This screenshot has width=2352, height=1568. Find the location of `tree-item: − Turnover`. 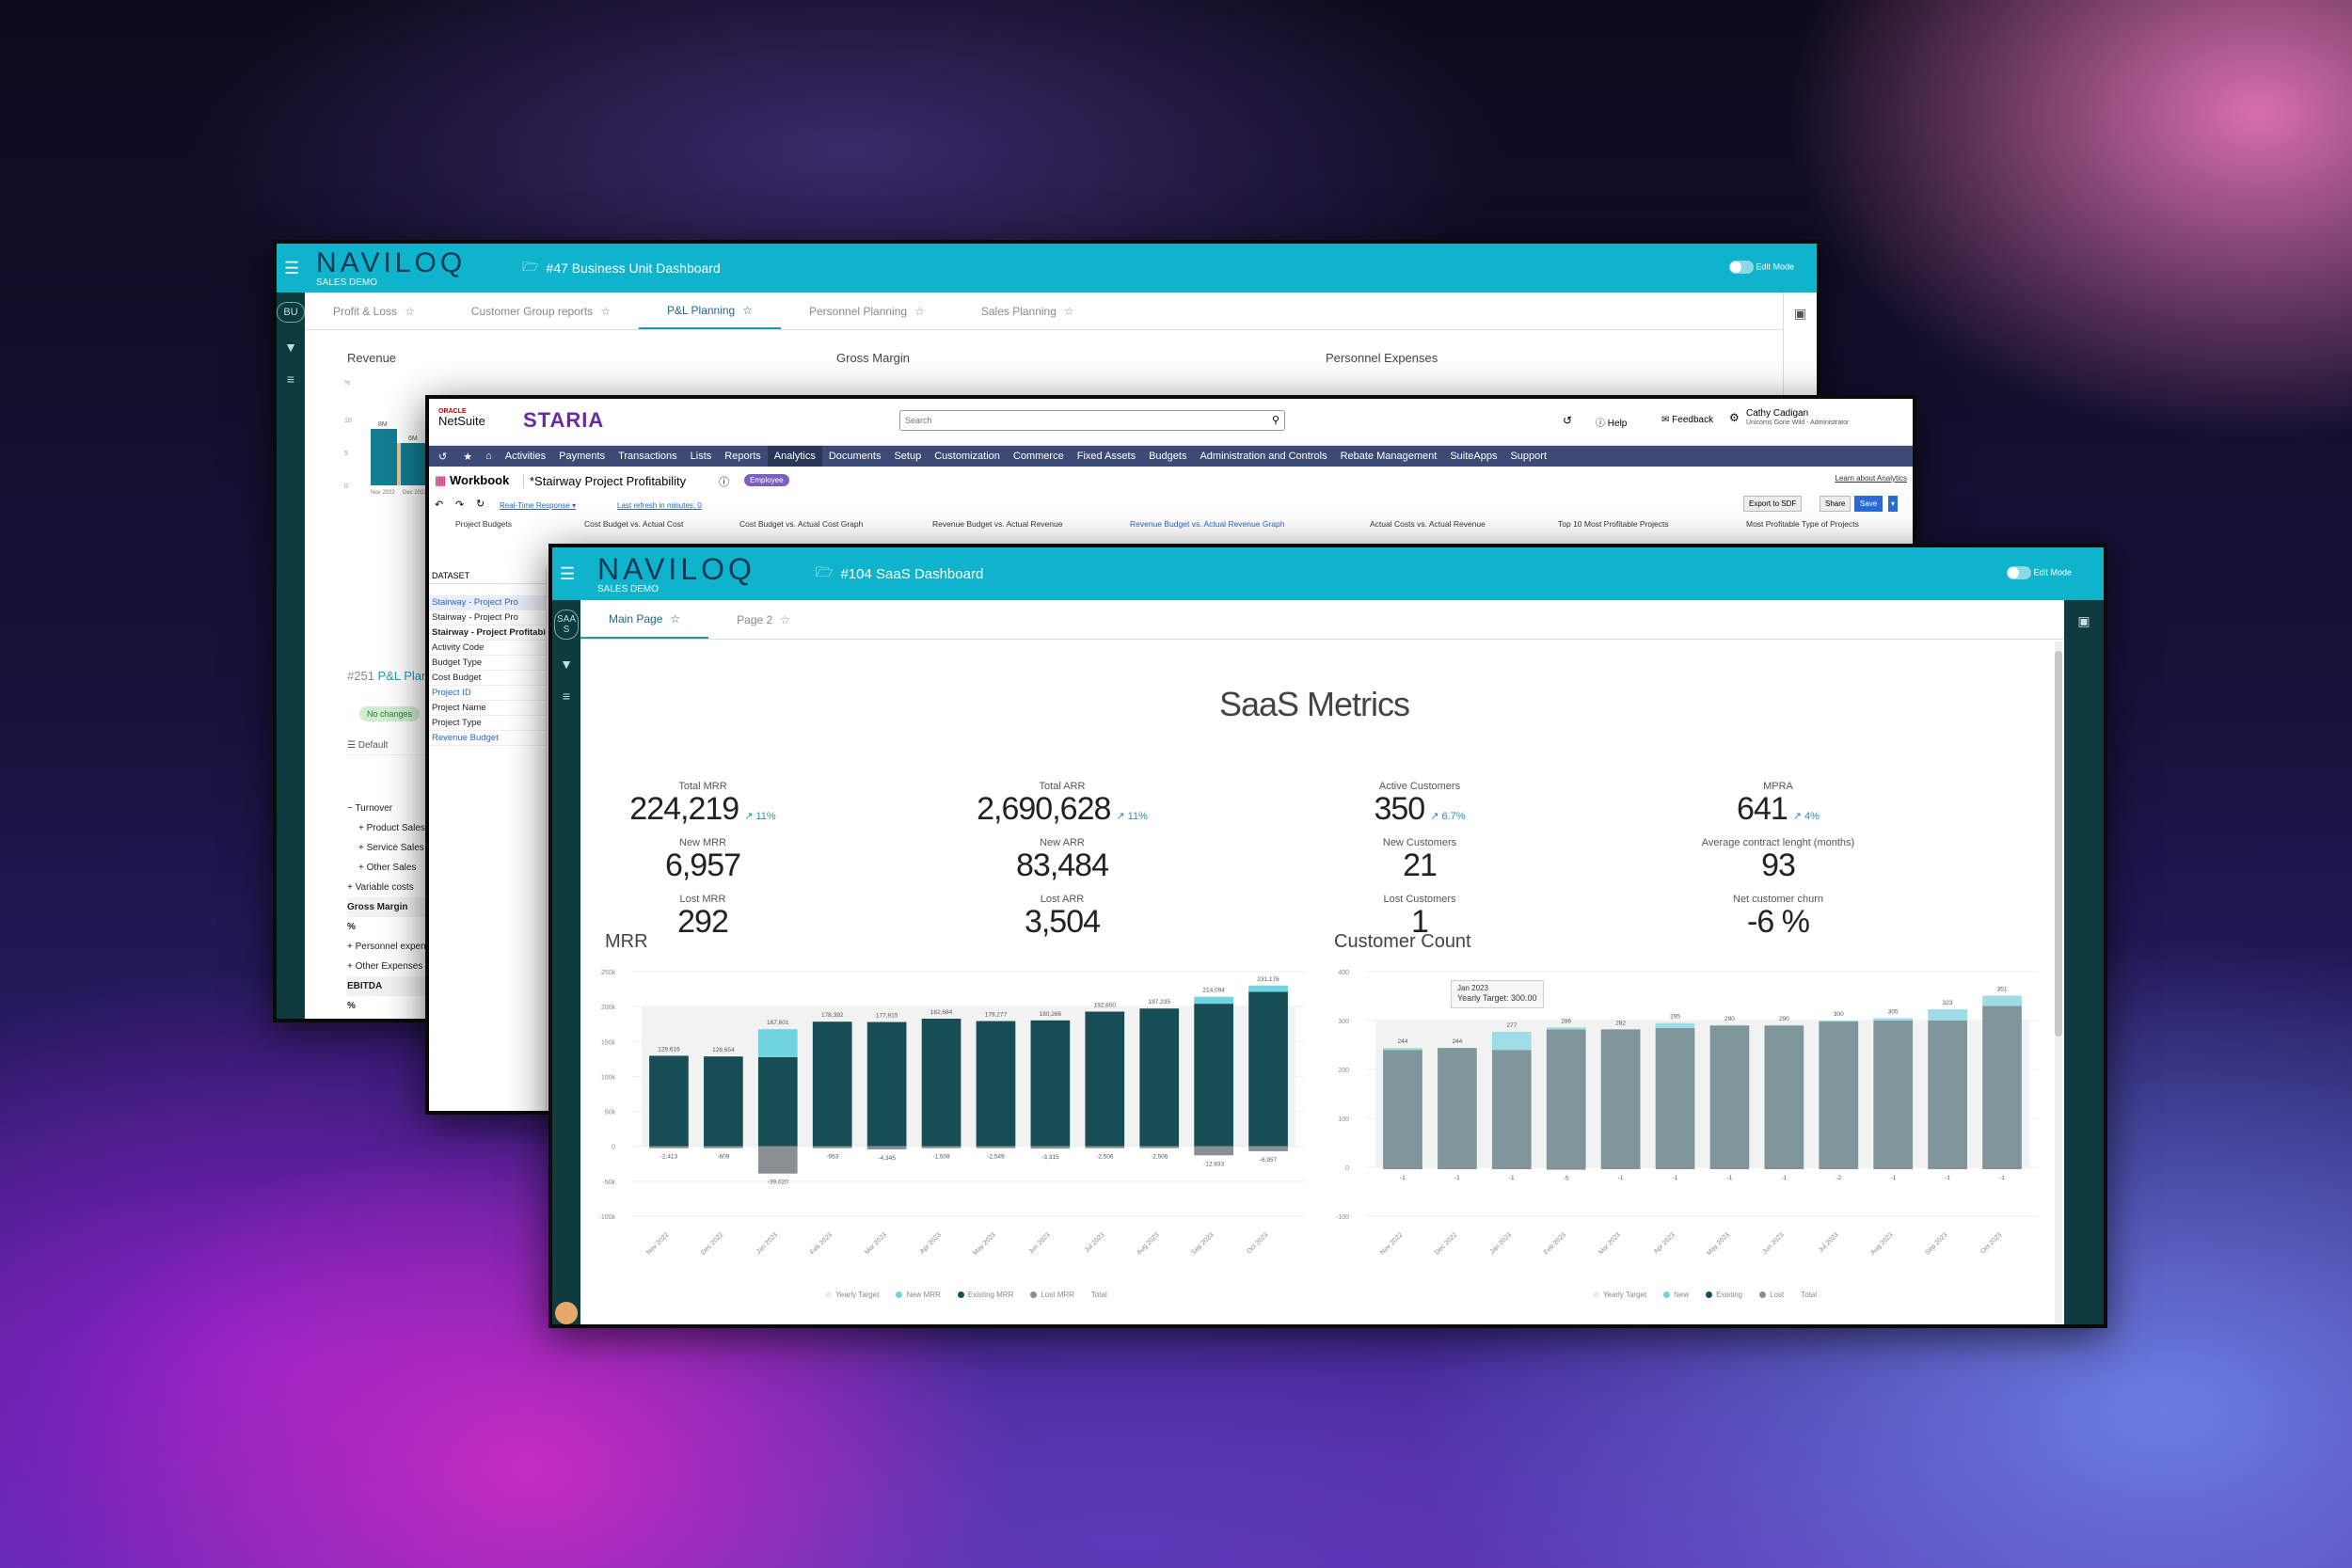

tree-item: − Turnover is located at coordinates (370, 809).